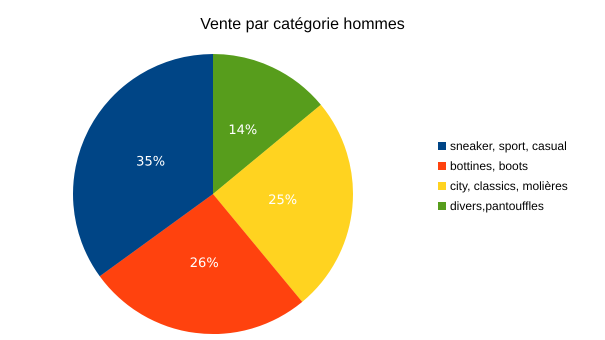  What do you see at coordinates (302, 25) in the screenshot?
I see `chart-title: Vente par catégorie hommes` at bounding box center [302, 25].